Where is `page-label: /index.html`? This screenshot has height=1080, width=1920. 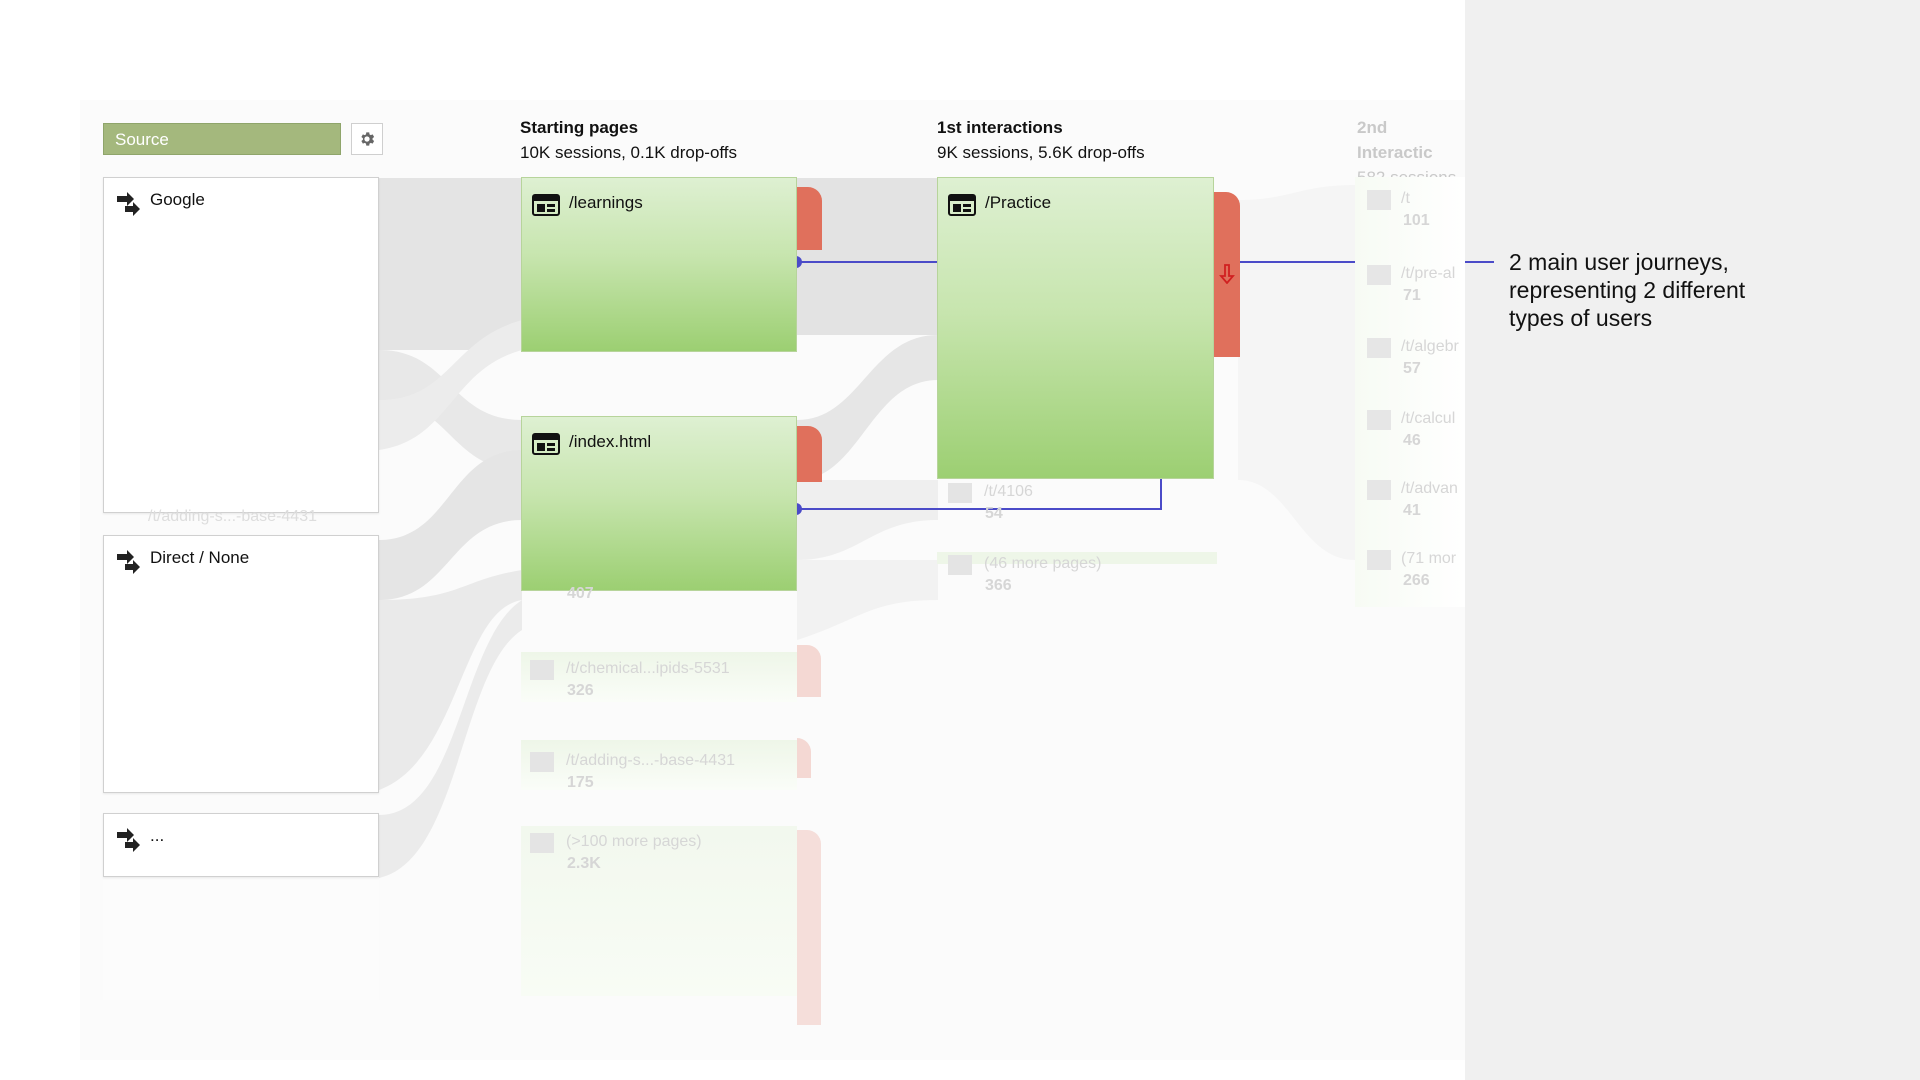 page-label: /index.html is located at coordinates (610, 441).